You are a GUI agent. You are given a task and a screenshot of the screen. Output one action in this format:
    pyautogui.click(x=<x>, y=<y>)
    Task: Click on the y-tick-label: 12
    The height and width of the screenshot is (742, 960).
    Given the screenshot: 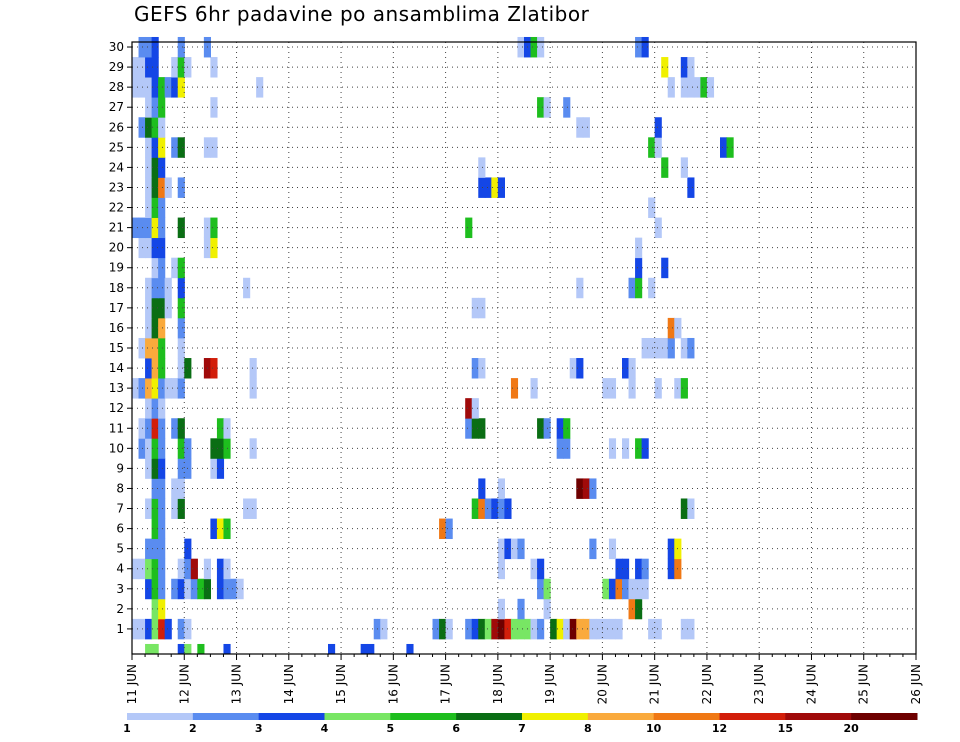 What is the action you would take?
    pyautogui.click(x=116, y=408)
    